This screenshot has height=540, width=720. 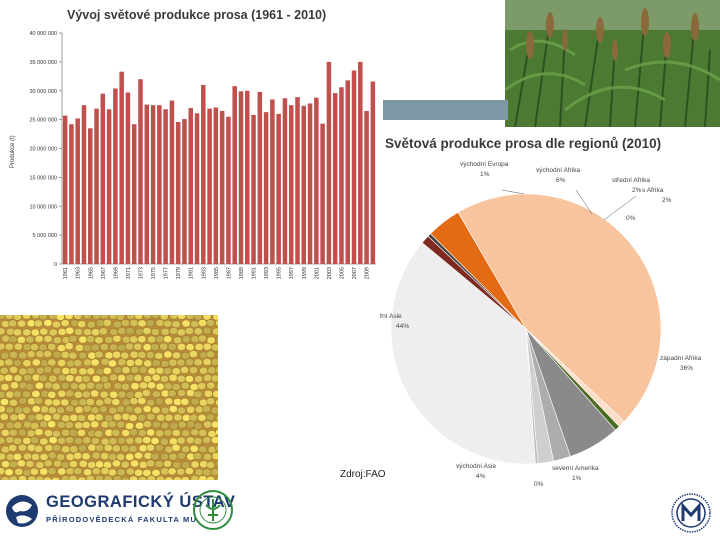 What do you see at coordinates (691, 513) in the screenshot?
I see `masaryk-university-seal-icon` at bounding box center [691, 513].